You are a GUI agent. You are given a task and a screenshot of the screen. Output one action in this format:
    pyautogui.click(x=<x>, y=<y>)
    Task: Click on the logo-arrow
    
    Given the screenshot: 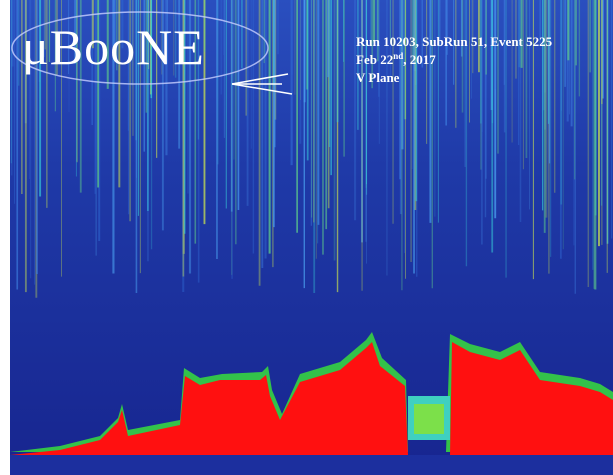 What is the action you would take?
    pyautogui.click(x=262, y=84)
    